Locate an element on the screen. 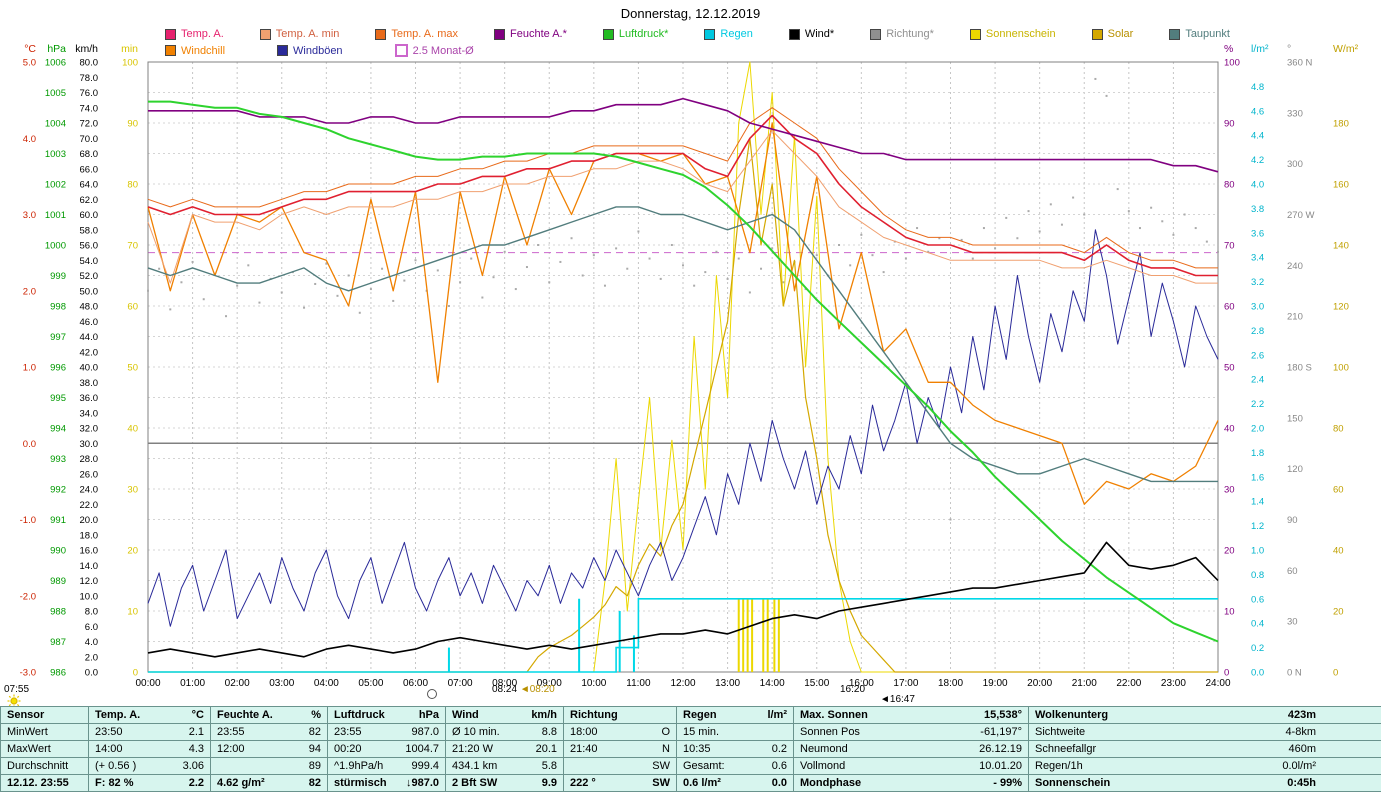 Image resolution: width=1381 pixels, height=800 pixels. axis-tick-sun: 40 is located at coordinates (132, 429).